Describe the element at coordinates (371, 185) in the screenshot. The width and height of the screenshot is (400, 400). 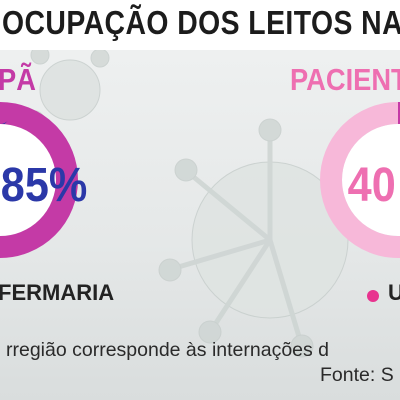
I see `right-percent-label: 40` at that location.